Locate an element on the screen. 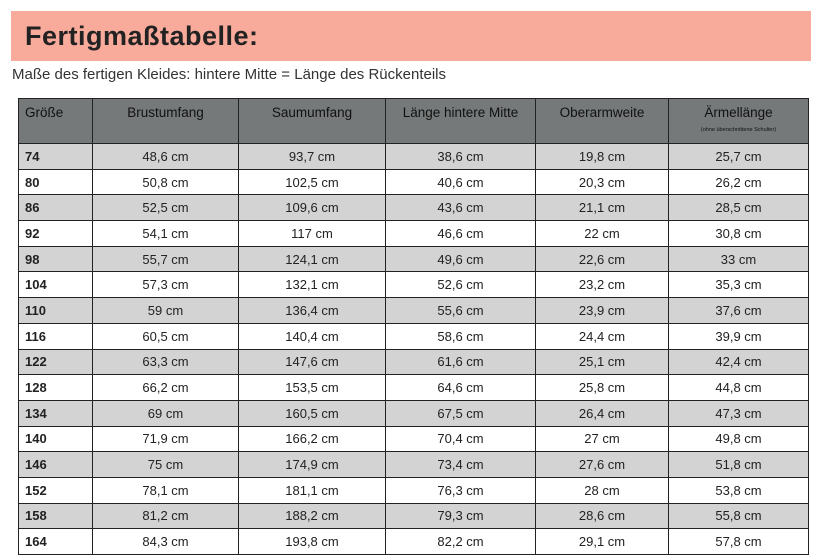  cell-sleeve-length: 47,3 cm is located at coordinates (738, 413).